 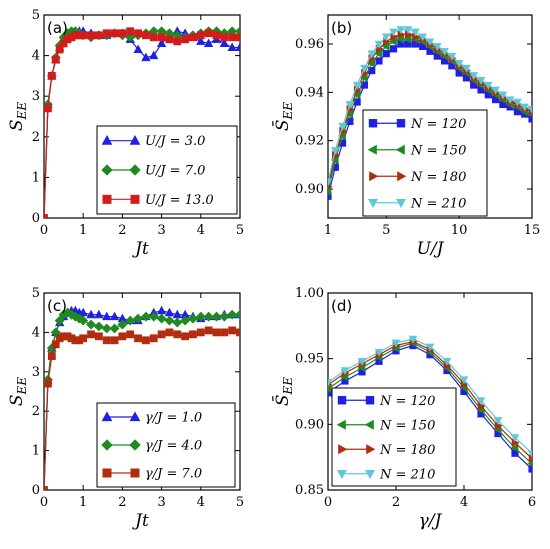 I want to click on x-axis-label: Jt, so click(x=140, y=249).